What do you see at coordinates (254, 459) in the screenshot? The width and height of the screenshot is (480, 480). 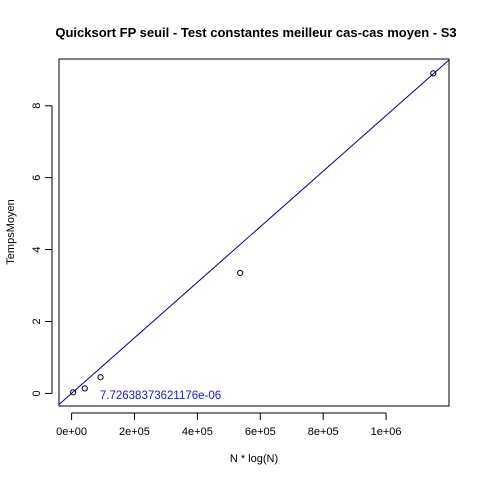 I see `x-axis-label: N * log(N)` at bounding box center [254, 459].